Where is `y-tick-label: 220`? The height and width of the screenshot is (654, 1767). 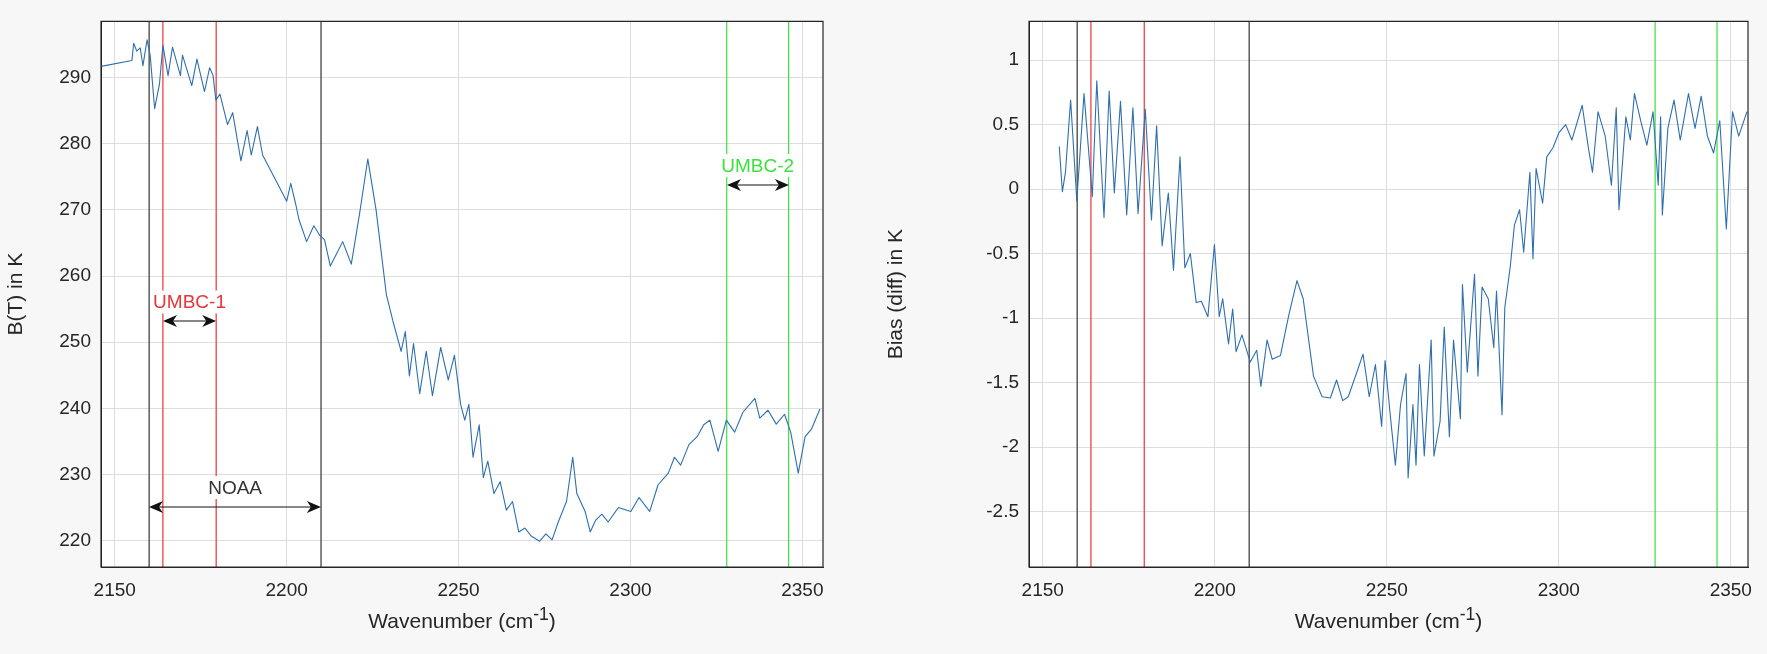 y-tick-label: 220 is located at coordinates (75, 539).